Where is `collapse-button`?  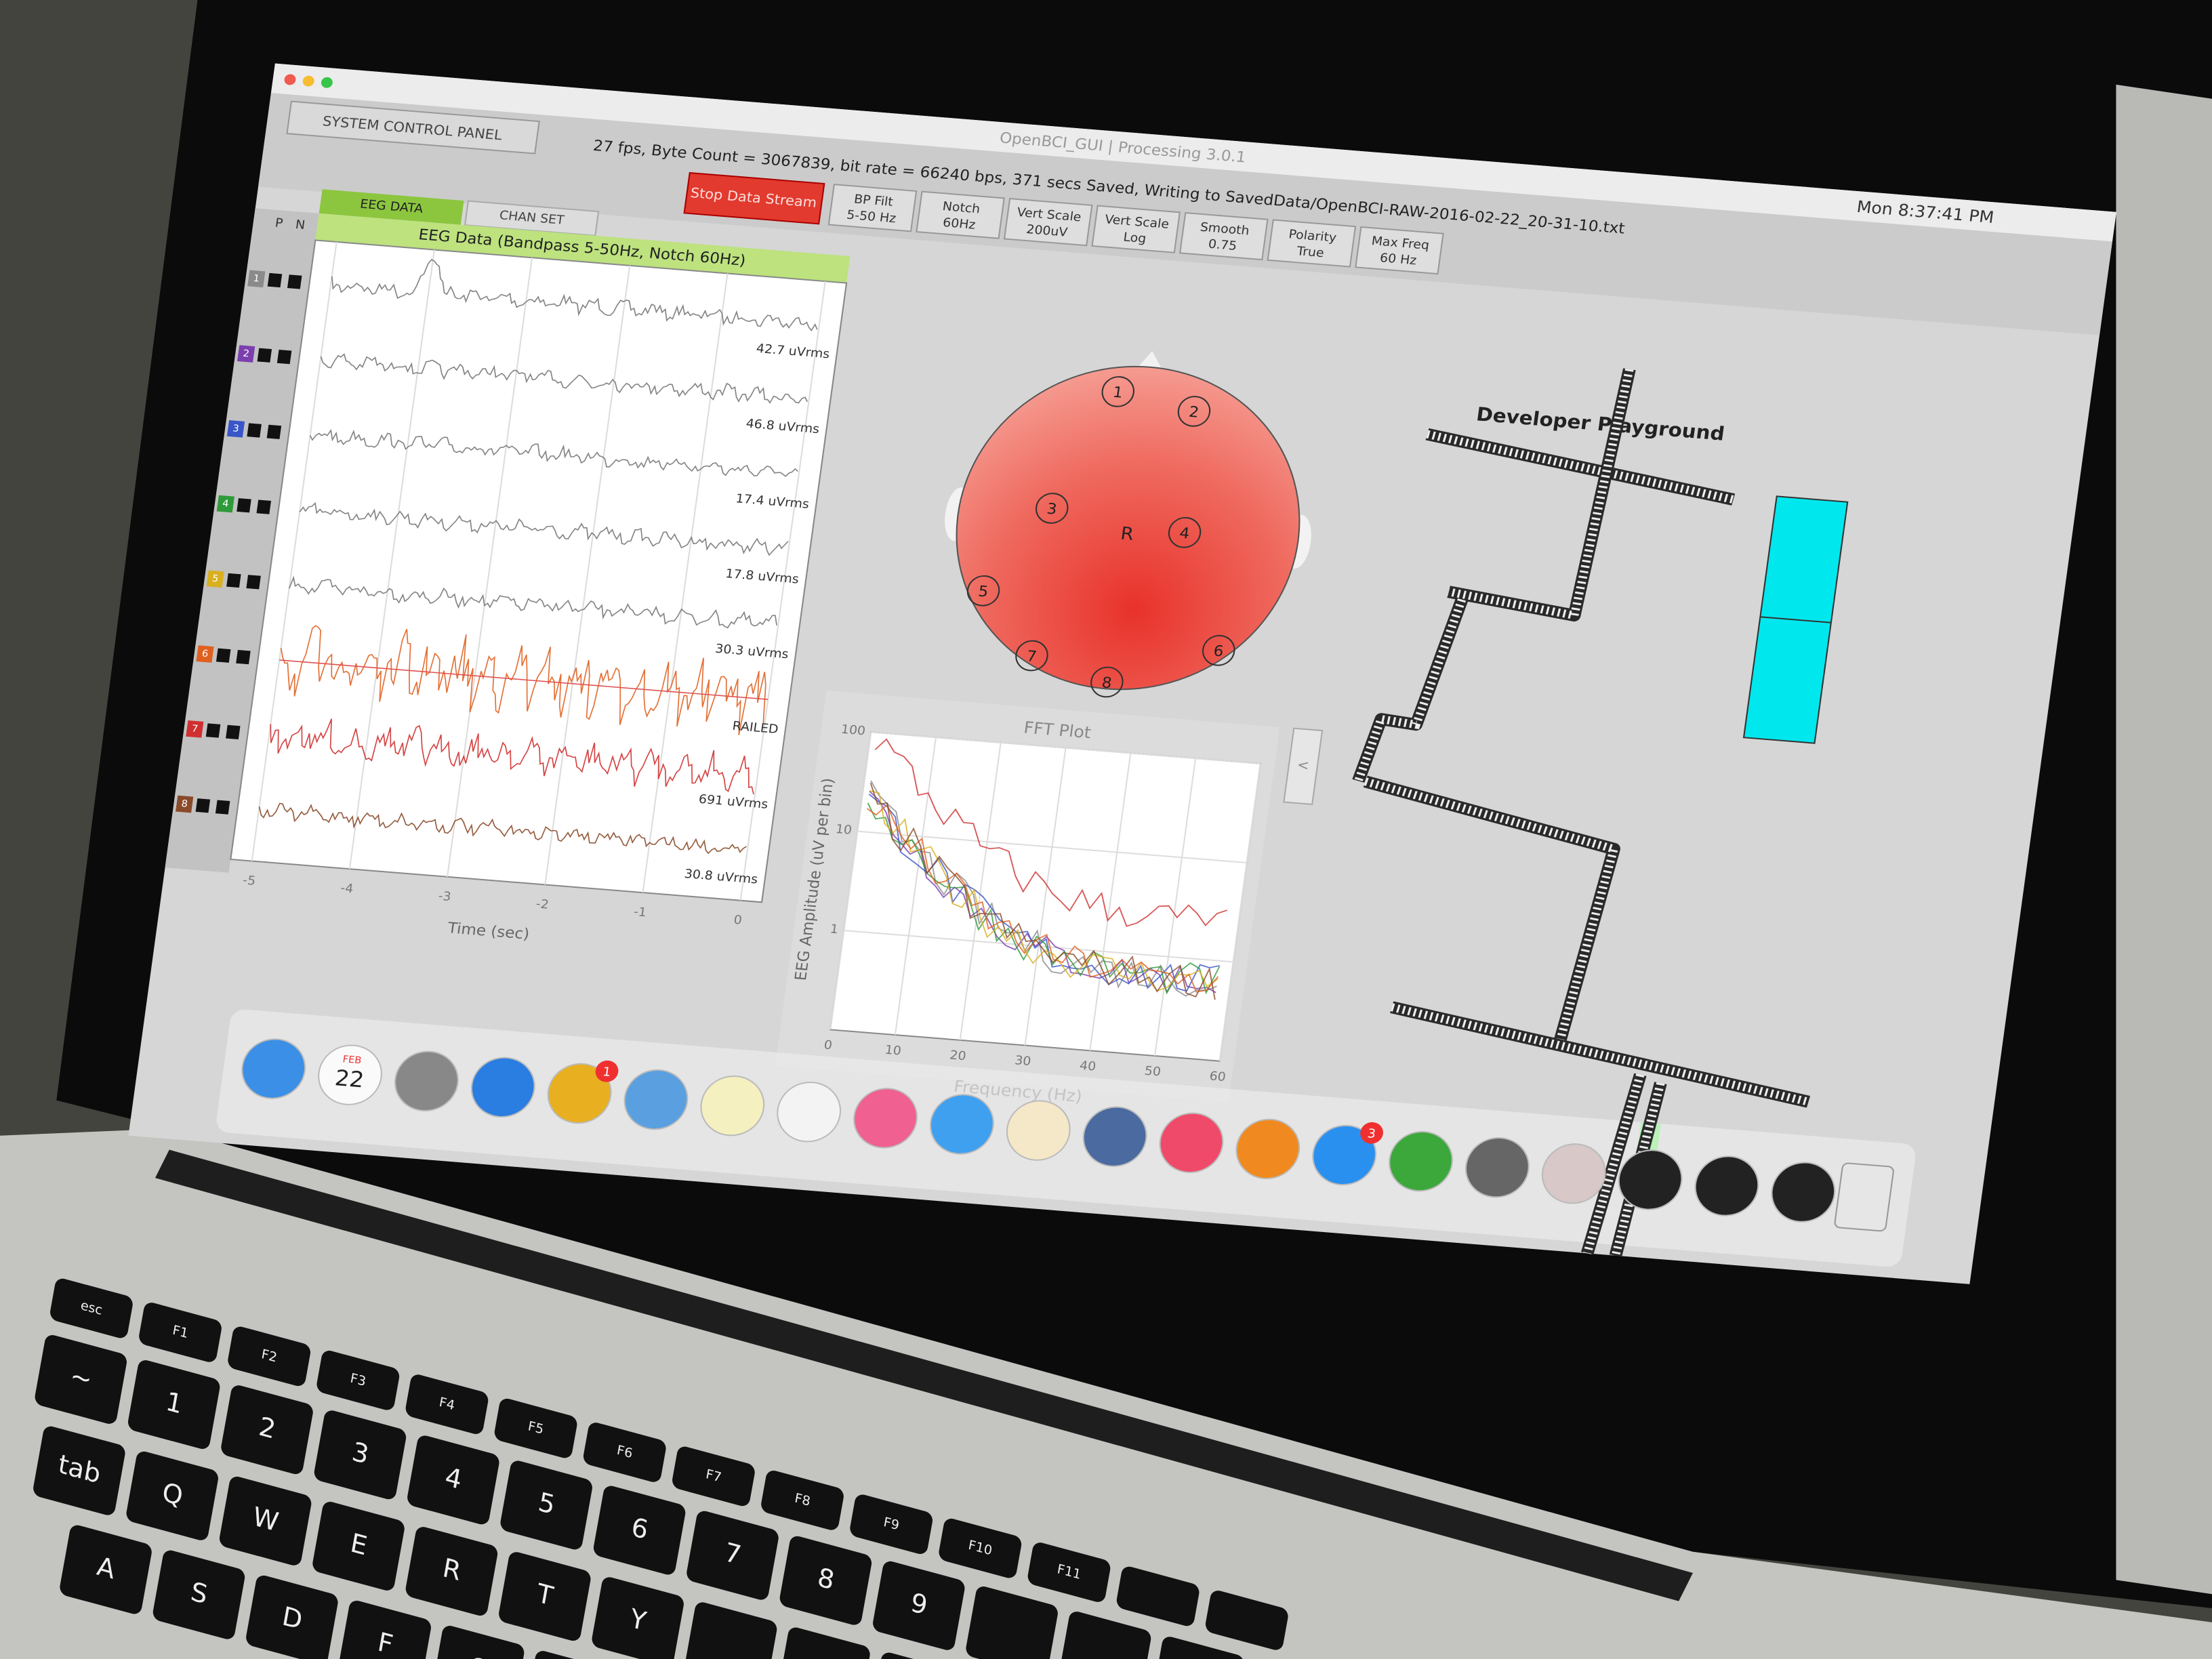 collapse-button is located at coordinates (1303, 766).